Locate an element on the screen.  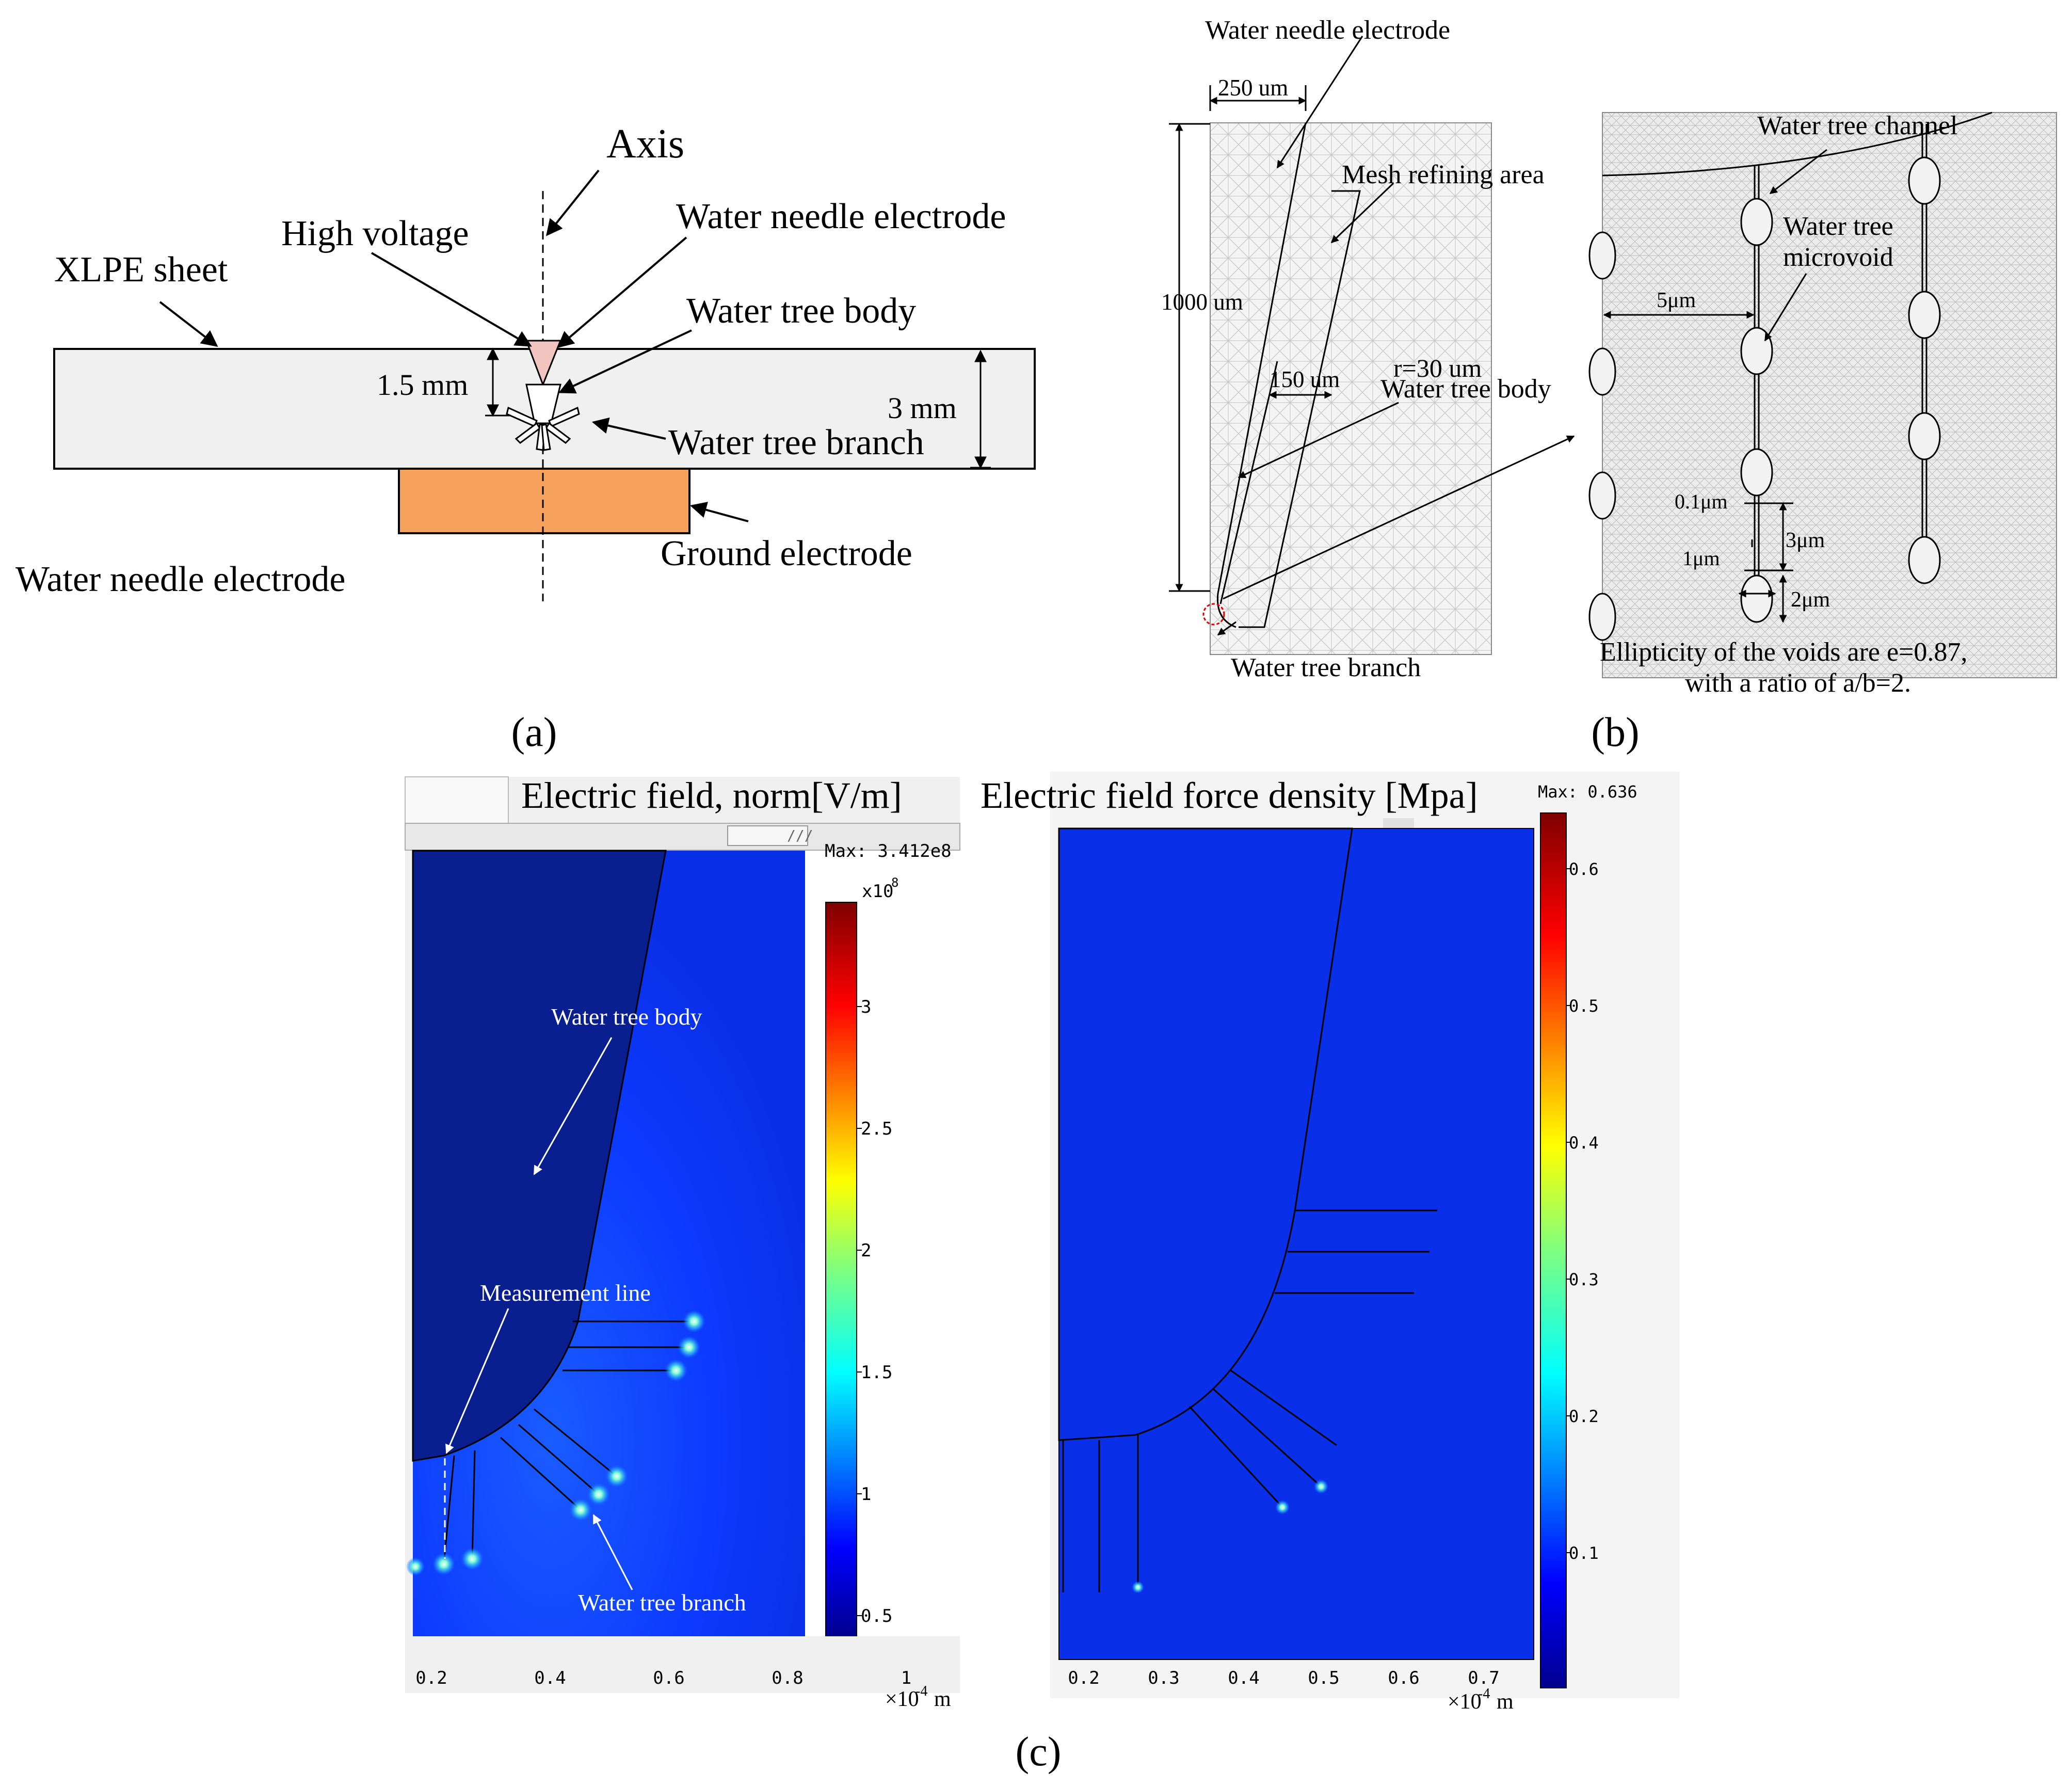
arrow-tree-body is located at coordinates (625, 362).